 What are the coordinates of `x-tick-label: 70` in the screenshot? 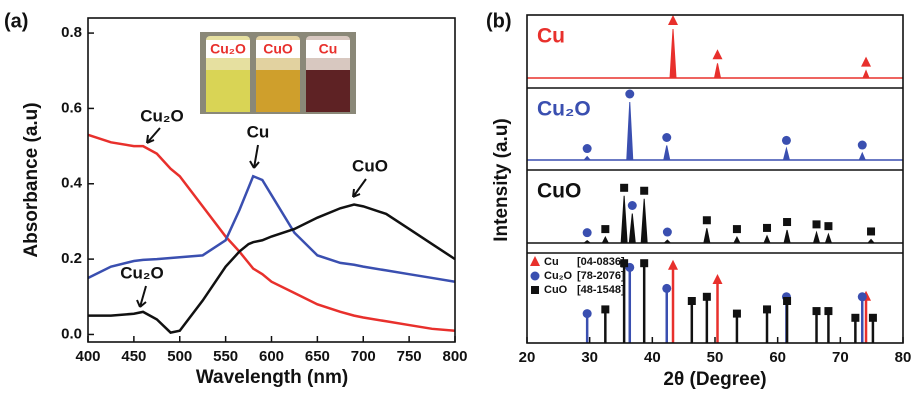 It's located at (840, 357).